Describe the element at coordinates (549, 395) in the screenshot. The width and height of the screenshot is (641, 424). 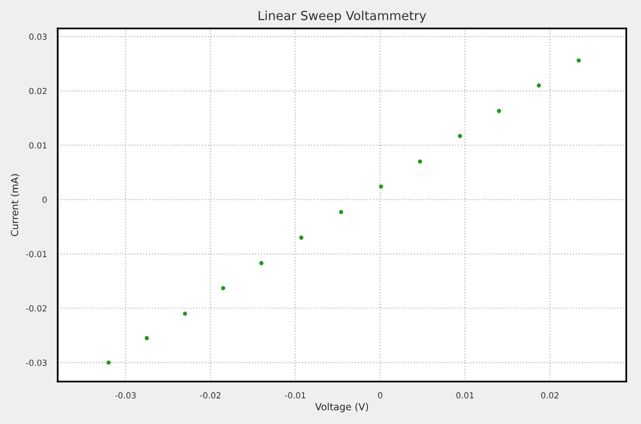
I see `x-tick-label: 0.02` at that location.